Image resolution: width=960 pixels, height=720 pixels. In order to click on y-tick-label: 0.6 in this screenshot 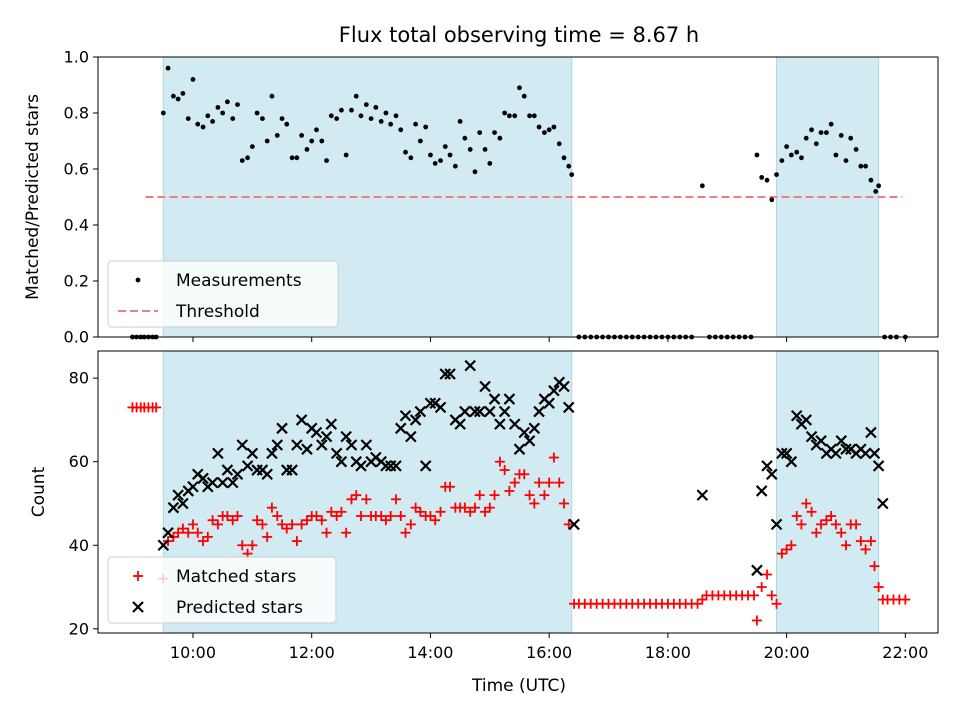, I will do `click(76, 169)`.